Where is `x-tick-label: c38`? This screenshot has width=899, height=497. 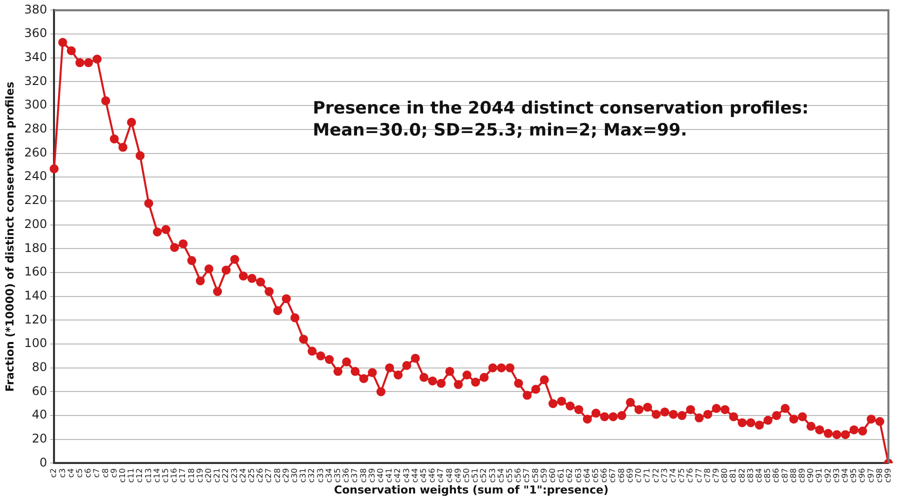
x-tick-label: c38 is located at coordinates (363, 475).